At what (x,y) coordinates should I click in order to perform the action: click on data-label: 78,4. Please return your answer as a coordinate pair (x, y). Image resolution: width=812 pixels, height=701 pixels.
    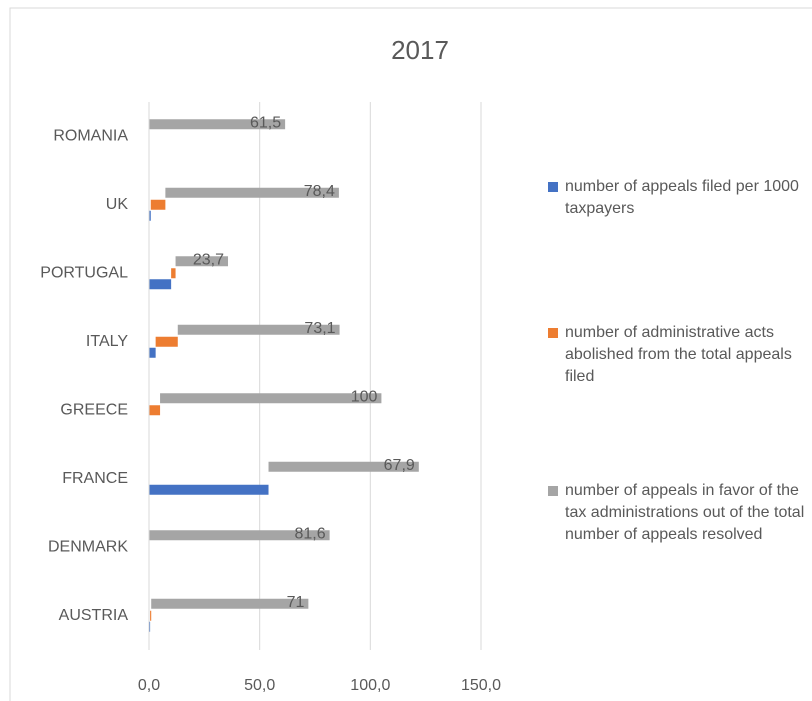
    Looking at the image, I should click on (319, 191).